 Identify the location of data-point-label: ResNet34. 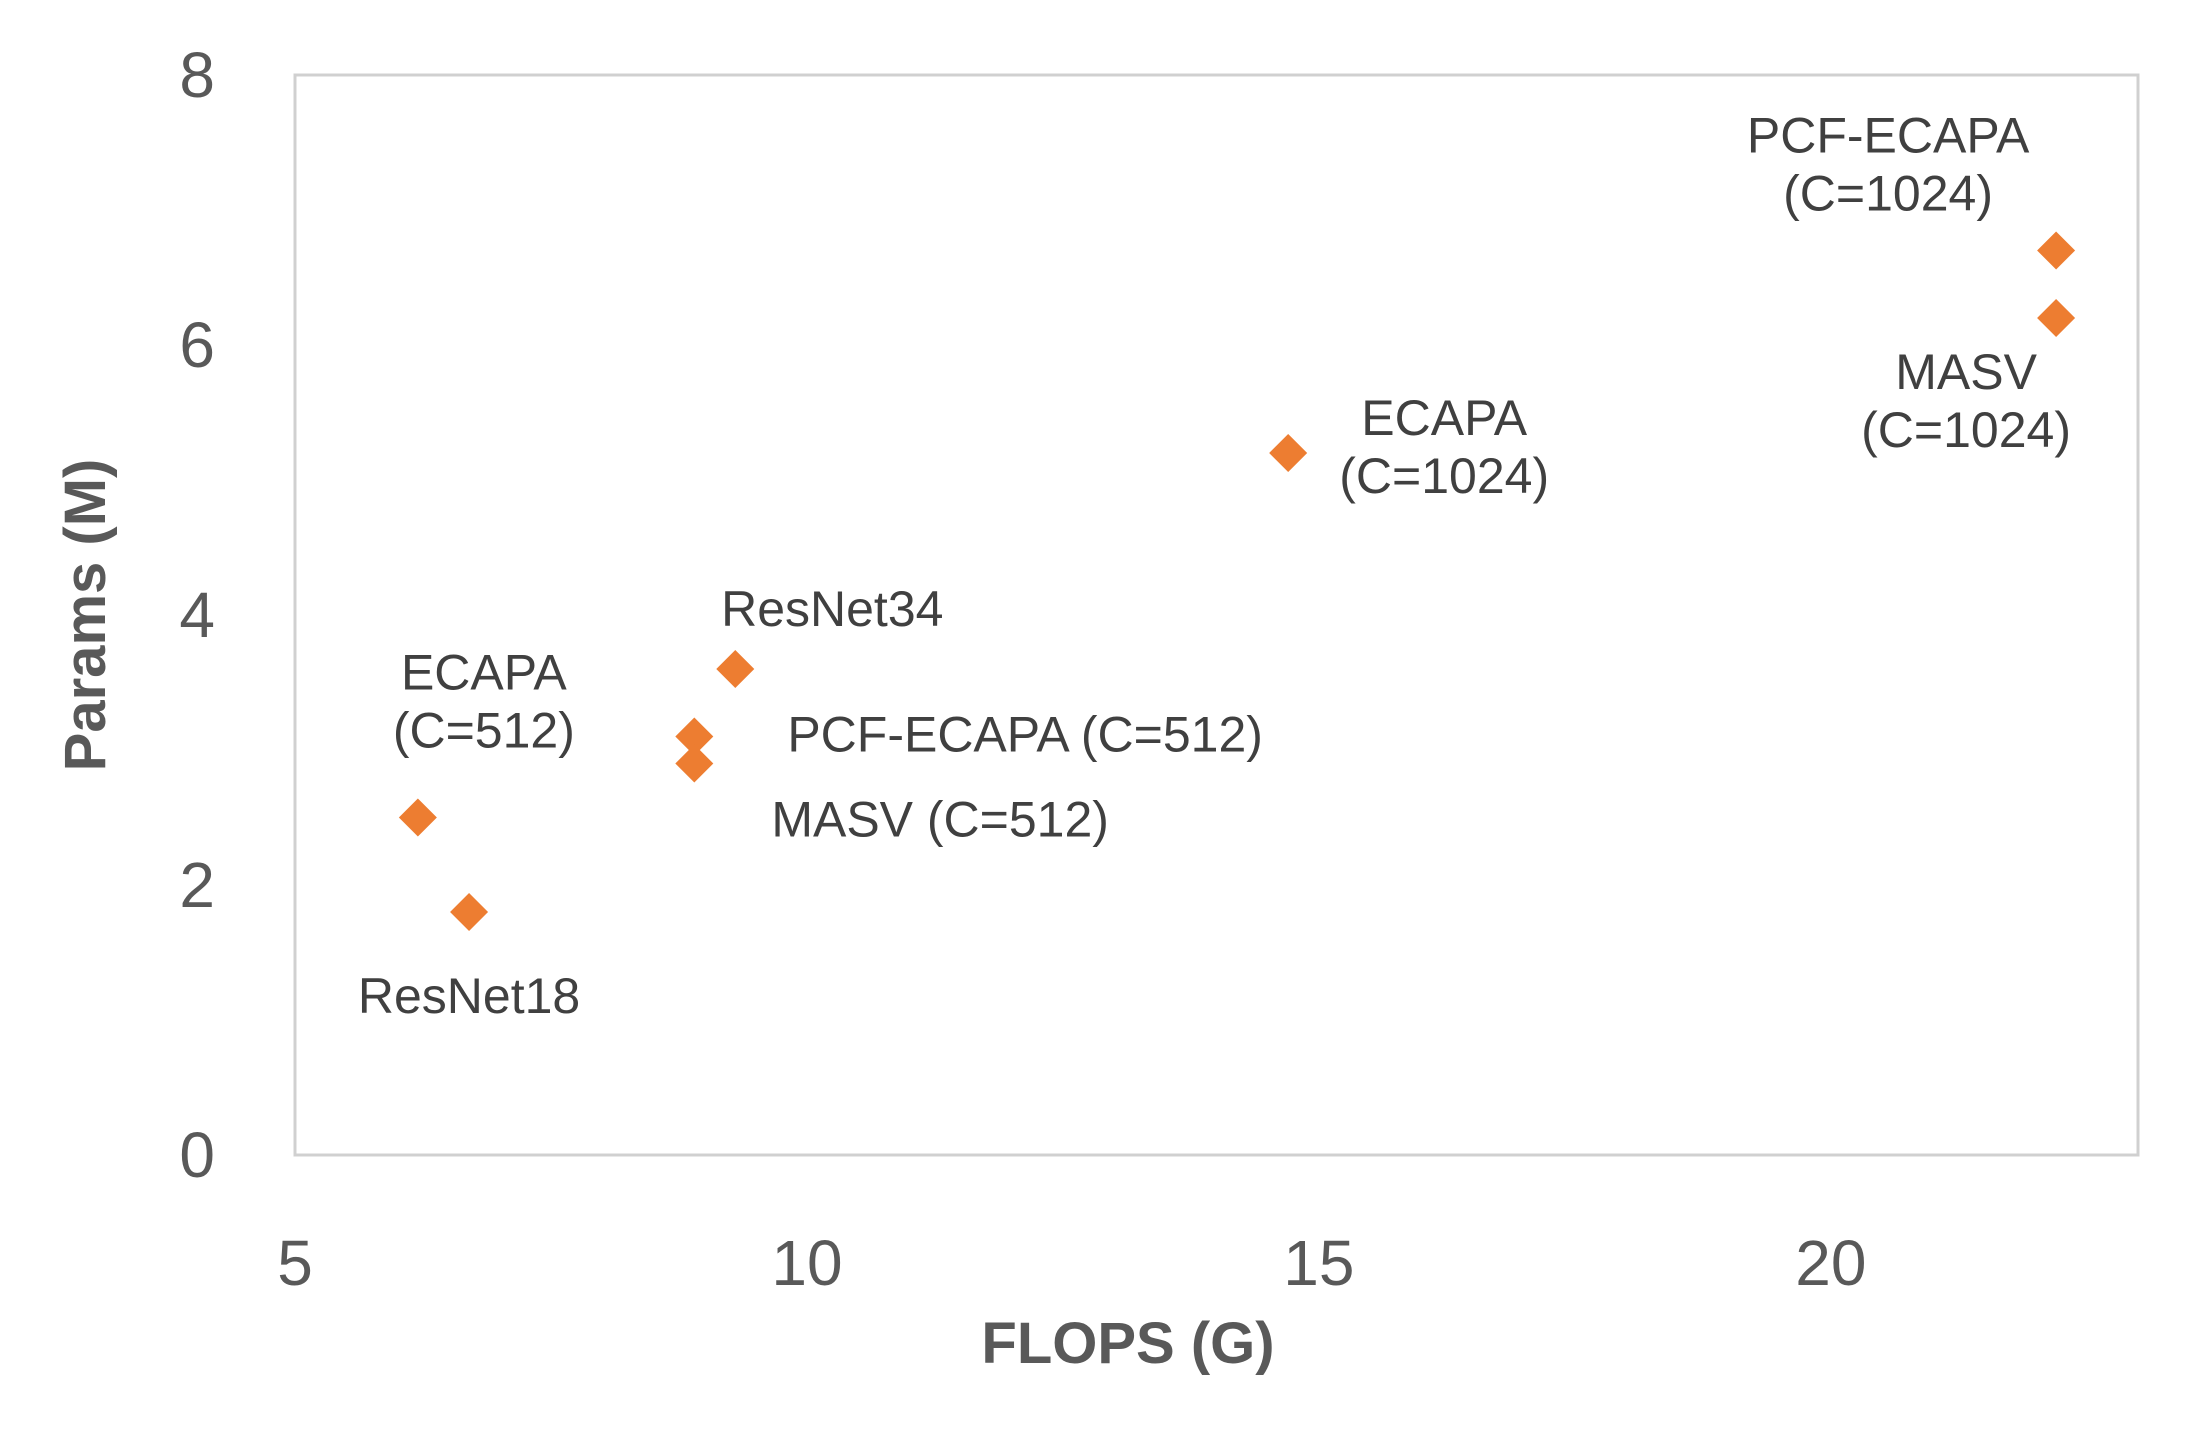
(832, 609).